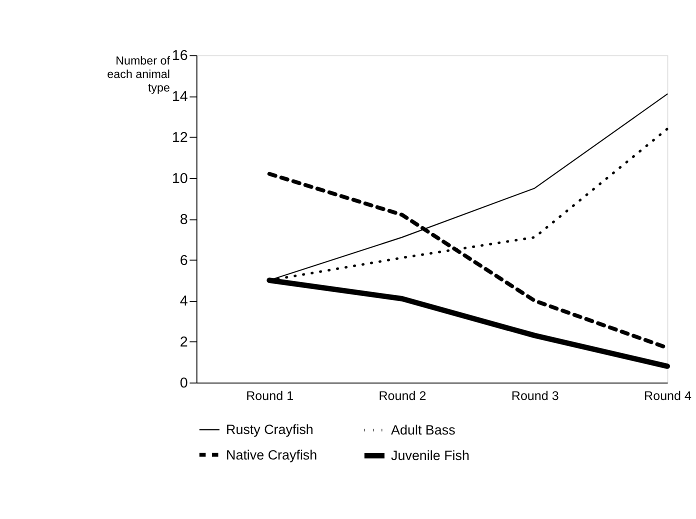  What do you see at coordinates (180, 97) in the screenshot?
I see `y-tick-label: 14` at bounding box center [180, 97].